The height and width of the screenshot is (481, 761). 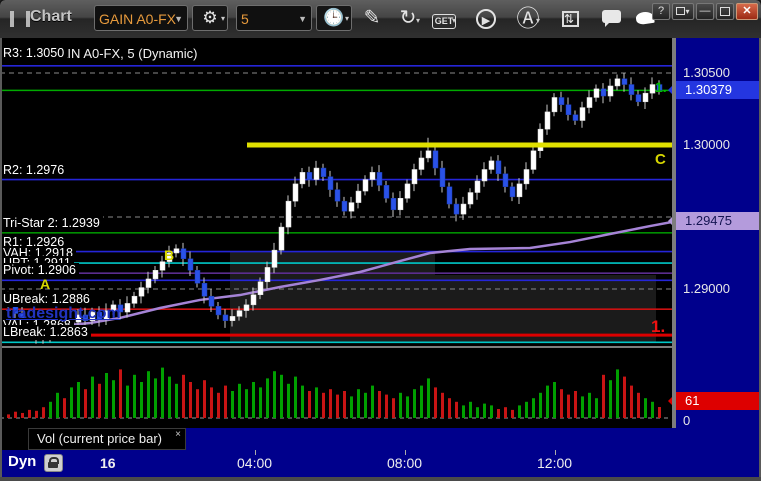 I want to click on pivot-label: LBreak: 1.2863, so click(x=46, y=333).